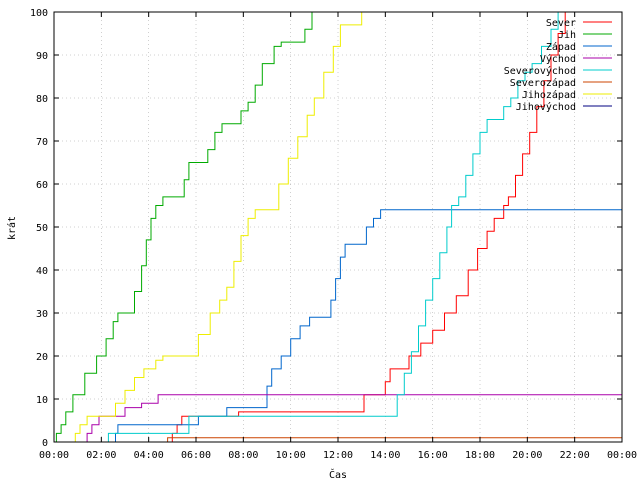  What do you see at coordinates (575, 455) in the screenshot?
I see `x-tick-label: 22:00` at bounding box center [575, 455].